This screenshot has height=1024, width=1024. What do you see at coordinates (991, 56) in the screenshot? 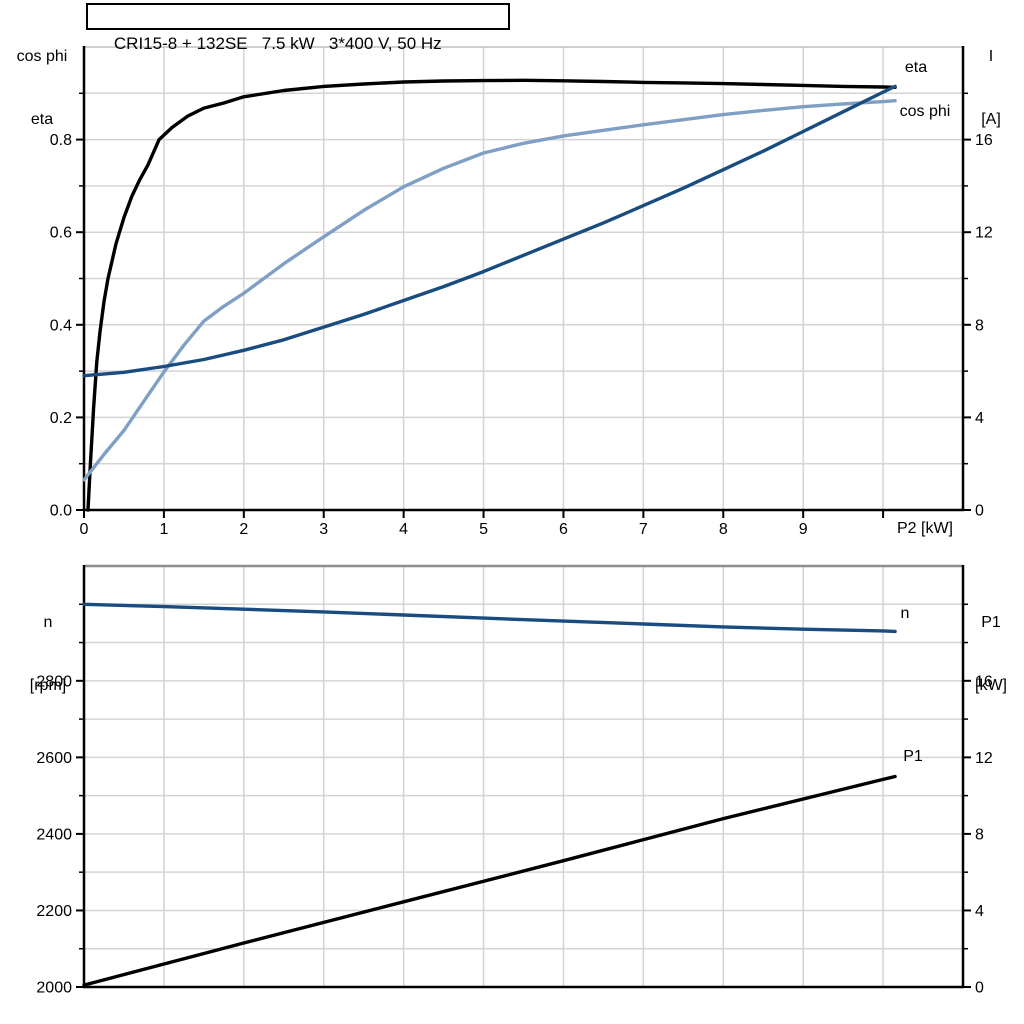
I see `current-axis-label: I` at bounding box center [991, 56].